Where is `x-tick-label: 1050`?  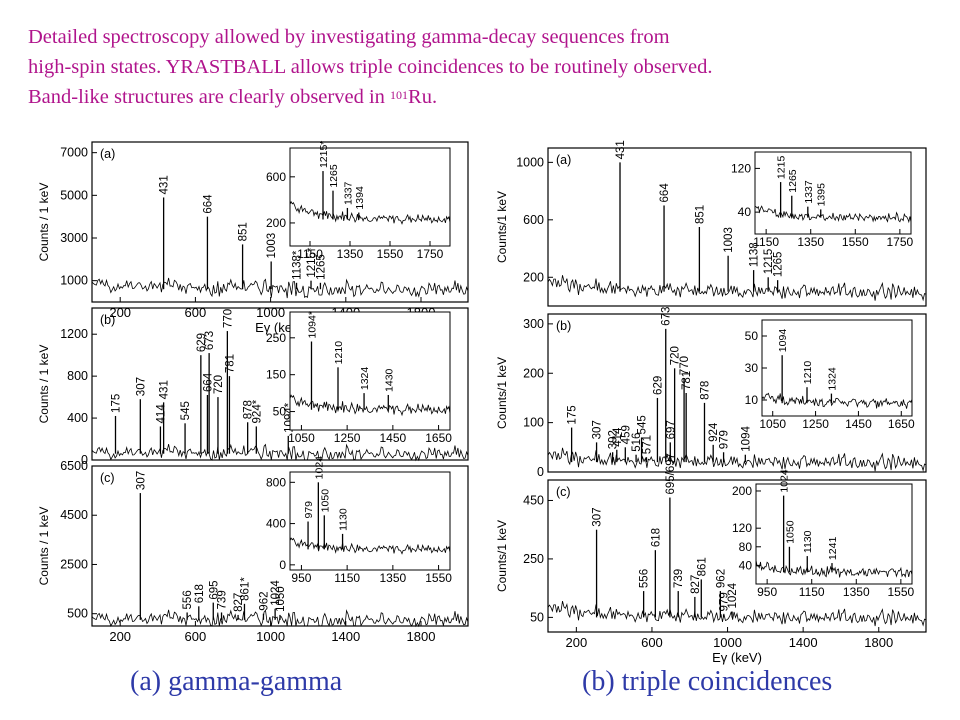 x-tick-label: 1050 is located at coordinates (772, 424).